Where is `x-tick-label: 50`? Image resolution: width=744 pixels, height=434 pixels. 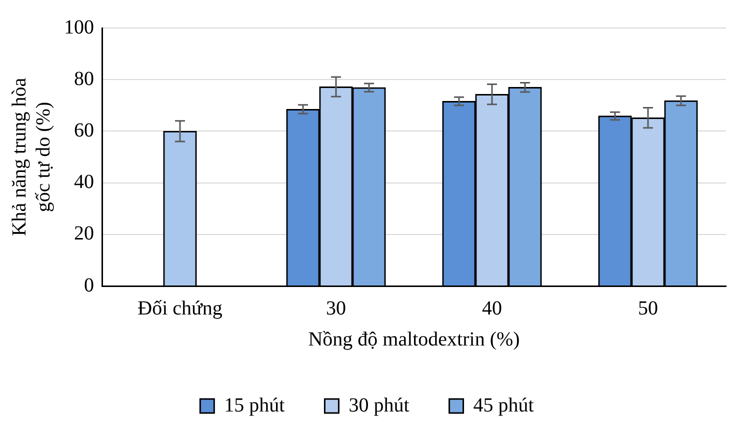
x-tick-label: 50 is located at coordinates (648, 308).